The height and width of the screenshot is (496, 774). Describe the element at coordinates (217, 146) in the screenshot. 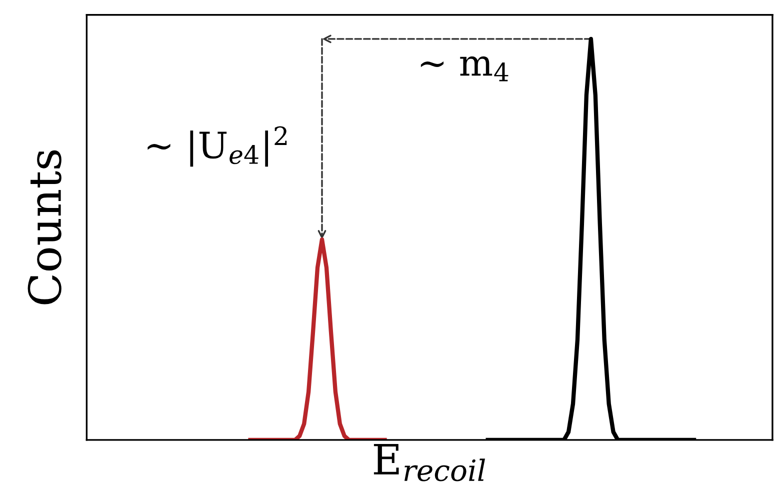

I see `annotation: ∼ |U$_{e4}$|$^{2}$` at that location.